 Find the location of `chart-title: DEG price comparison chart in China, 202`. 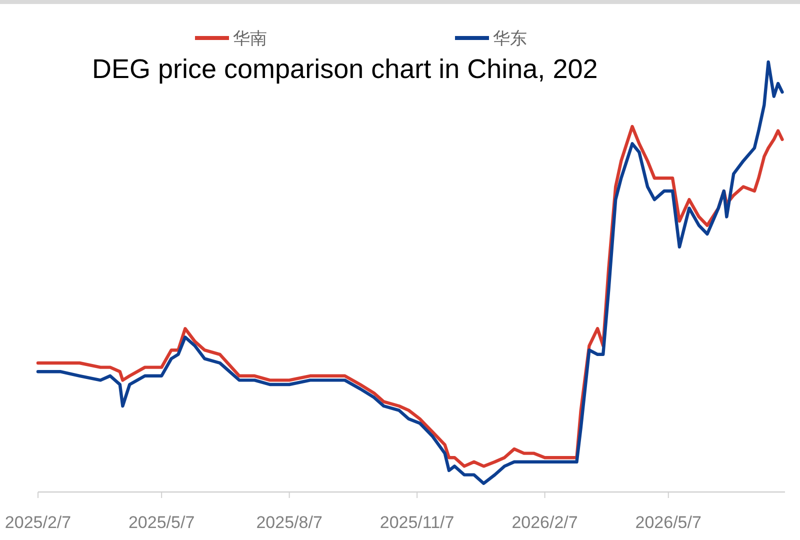

chart-title: DEG price comparison chart in China, 202 is located at coordinates (345, 69).